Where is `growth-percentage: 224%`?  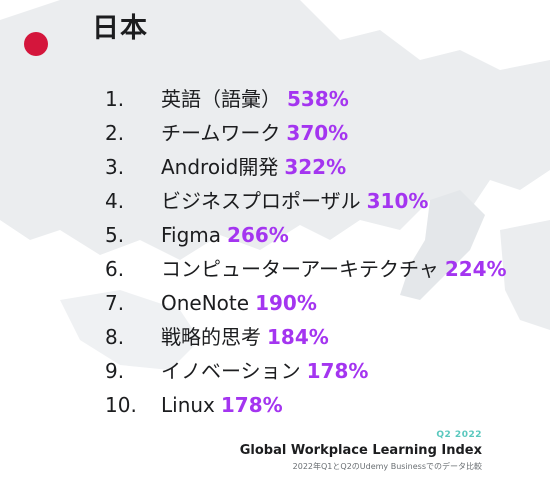
growth-percentage: 224% is located at coordinates (475, 269).